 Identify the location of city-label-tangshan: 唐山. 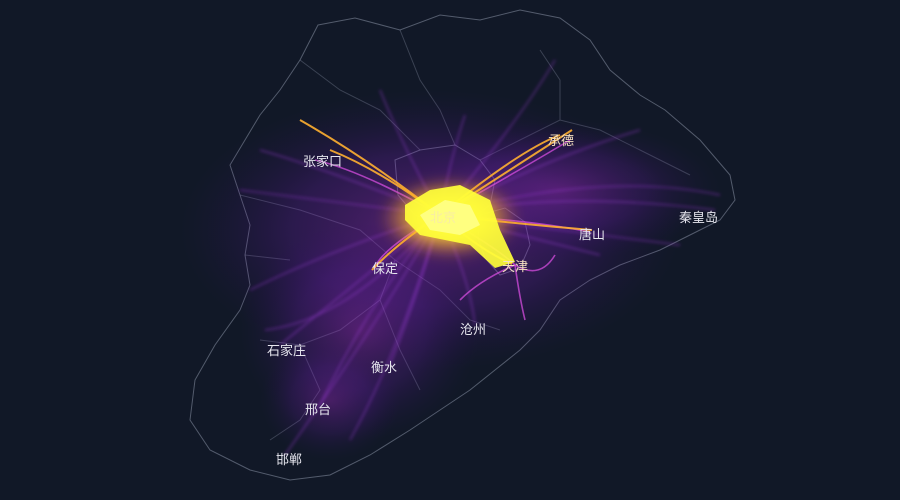
(592, 235).